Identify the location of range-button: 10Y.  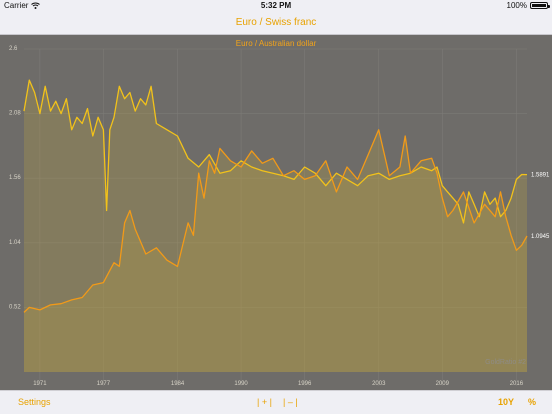
(506, 402).